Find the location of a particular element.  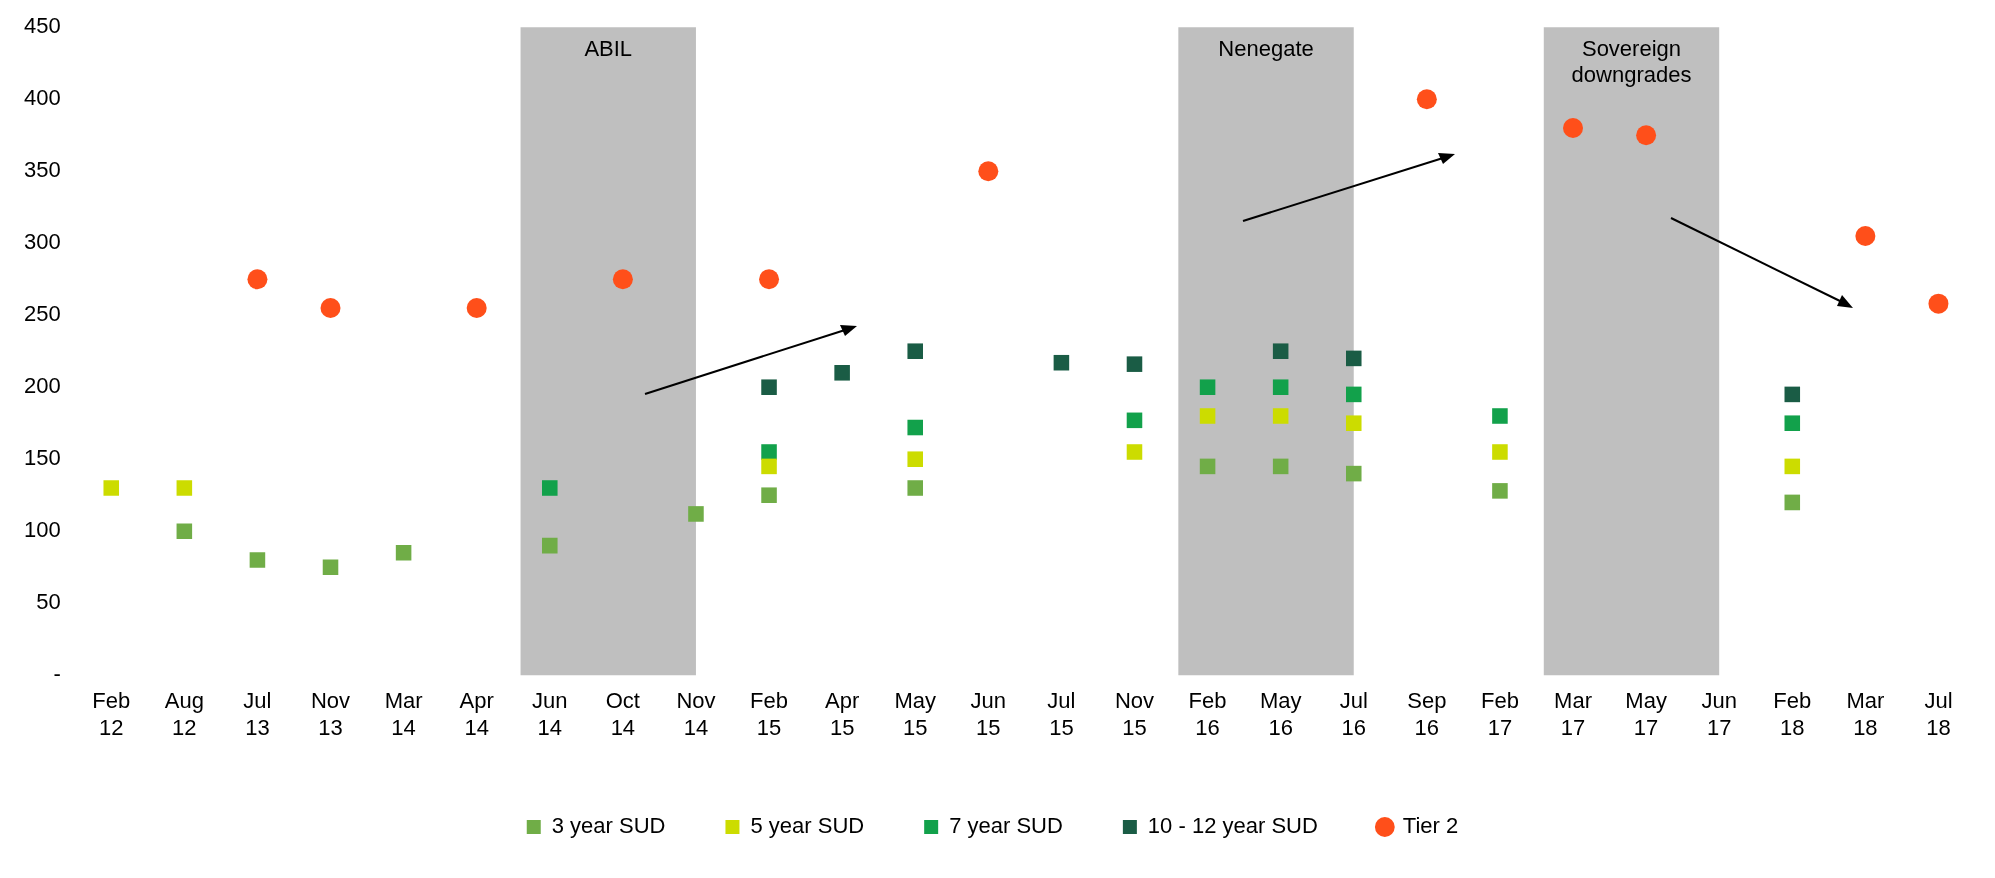

x-tick-label: Apr 15 is located at coordinates (842, 714).